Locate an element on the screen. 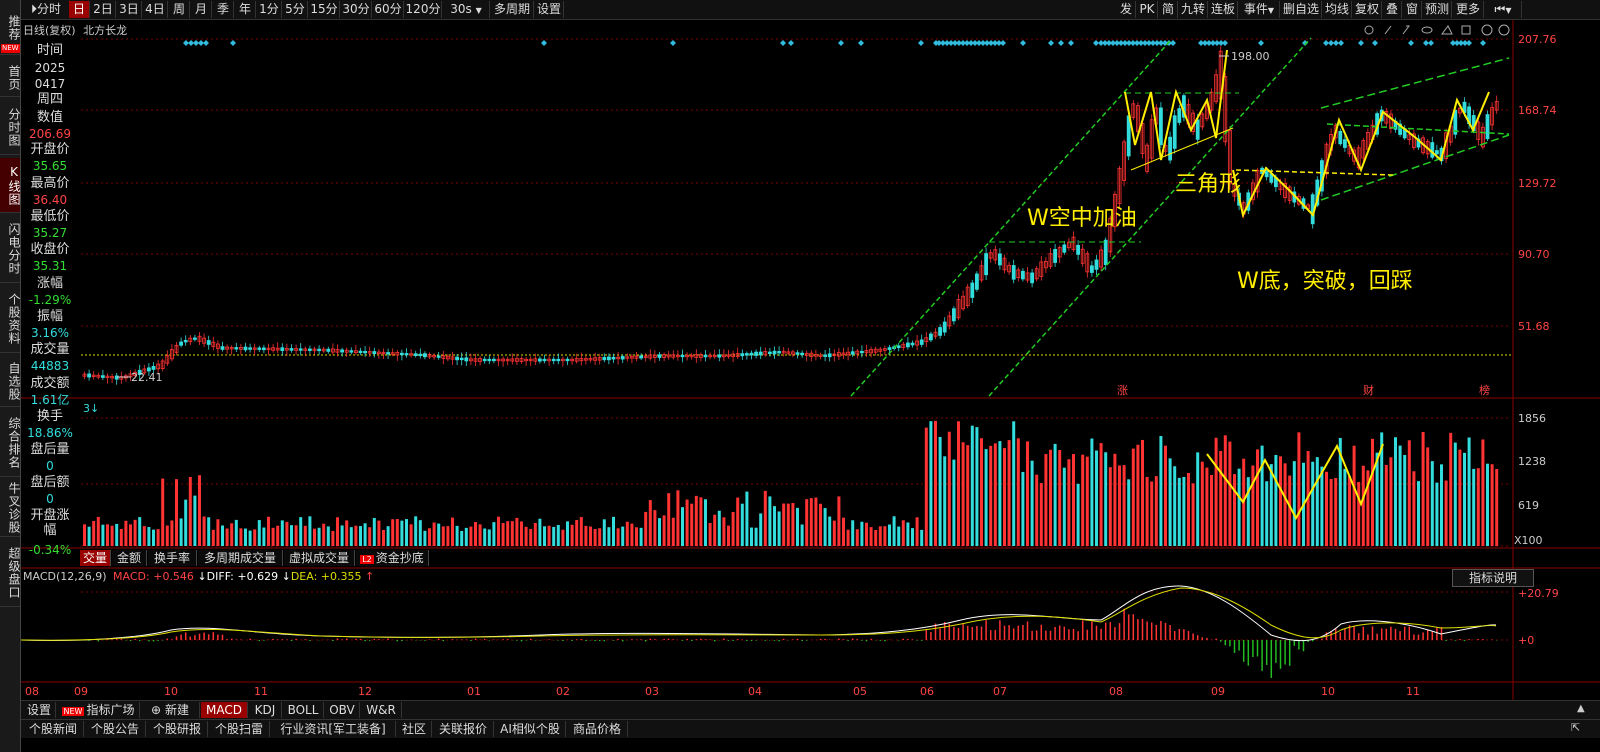 This screenshot has height=752, width=1600. sidebar-item-home: 首页 is located at coordinates (10, 78).